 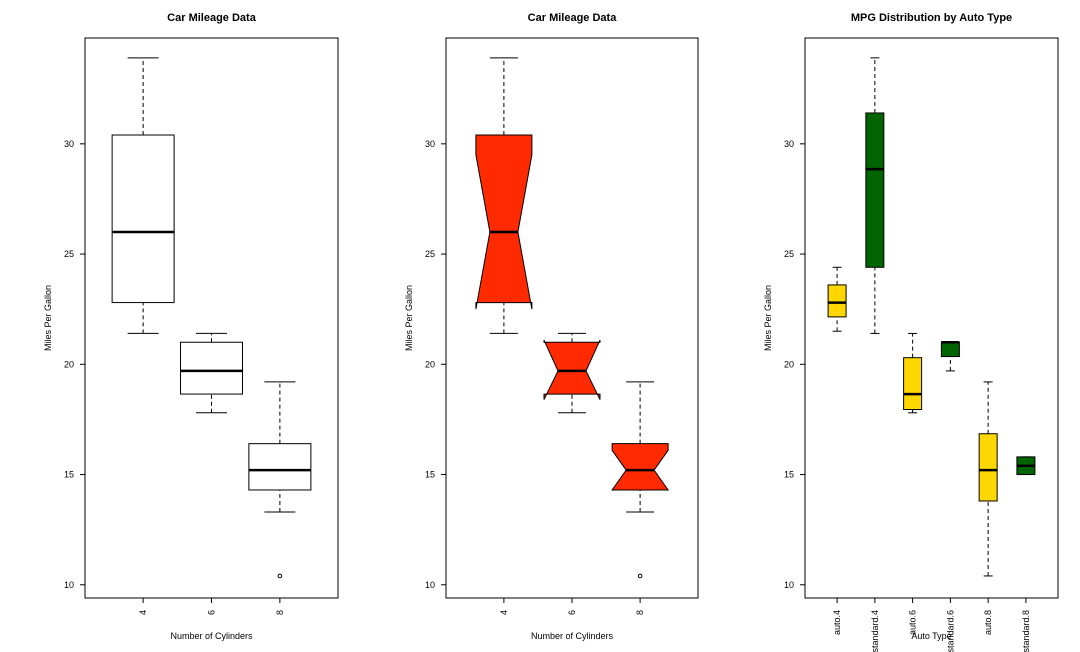 What do you see at coordinates (1026, 631) in the screenshot?
I see `x-tick-label: standard.8` at bounding box center [1026, 631].